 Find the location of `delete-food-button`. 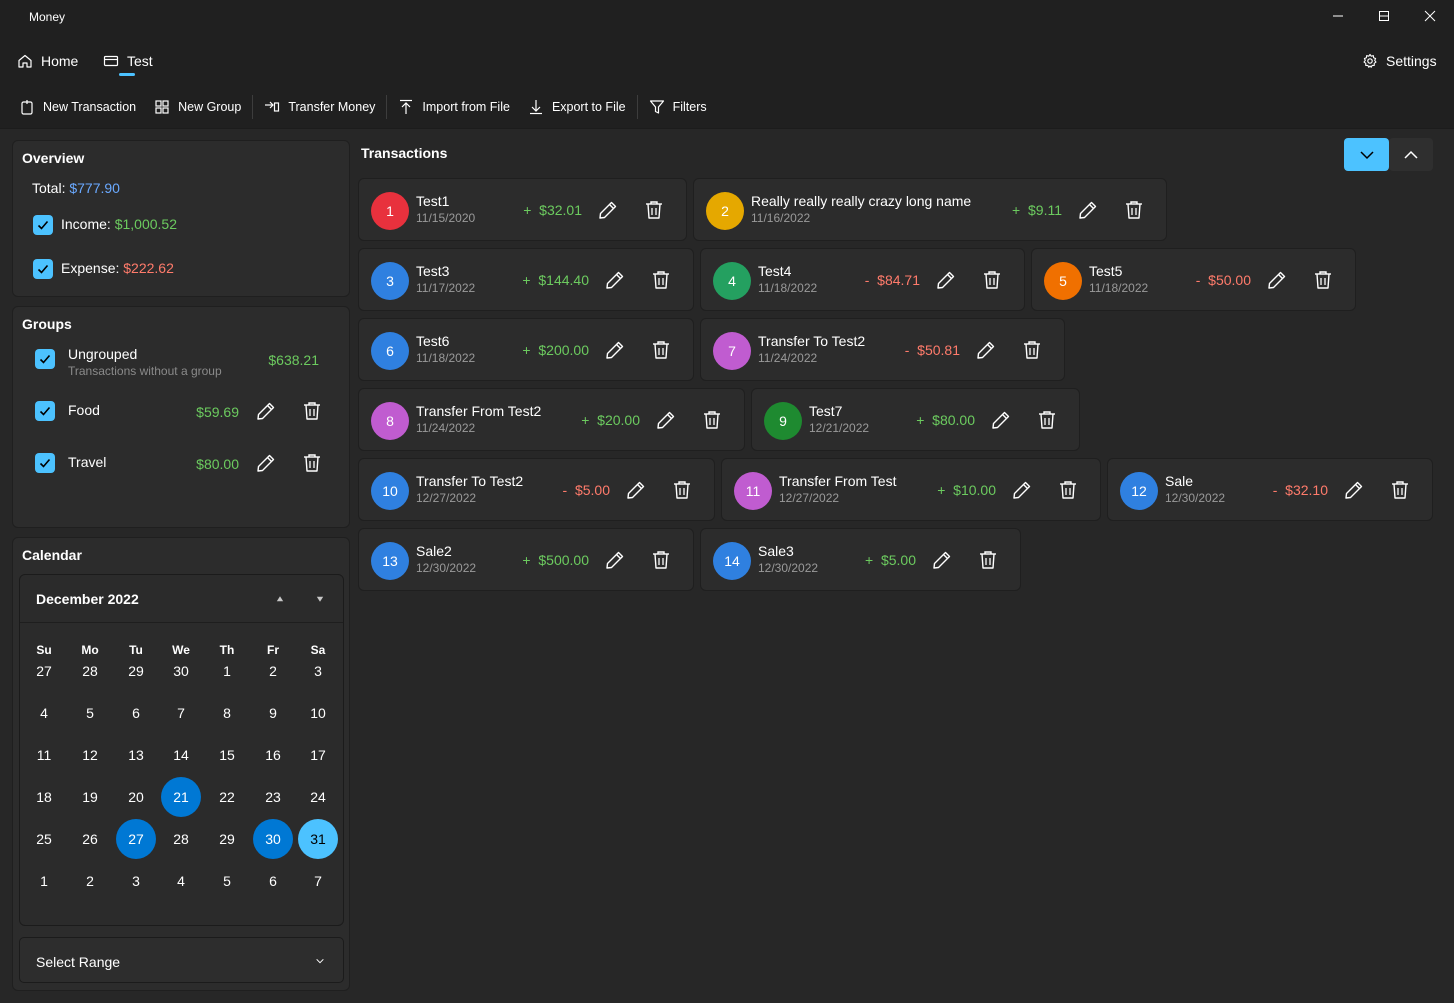

delete-food-button is located at coordinates (312, 411).